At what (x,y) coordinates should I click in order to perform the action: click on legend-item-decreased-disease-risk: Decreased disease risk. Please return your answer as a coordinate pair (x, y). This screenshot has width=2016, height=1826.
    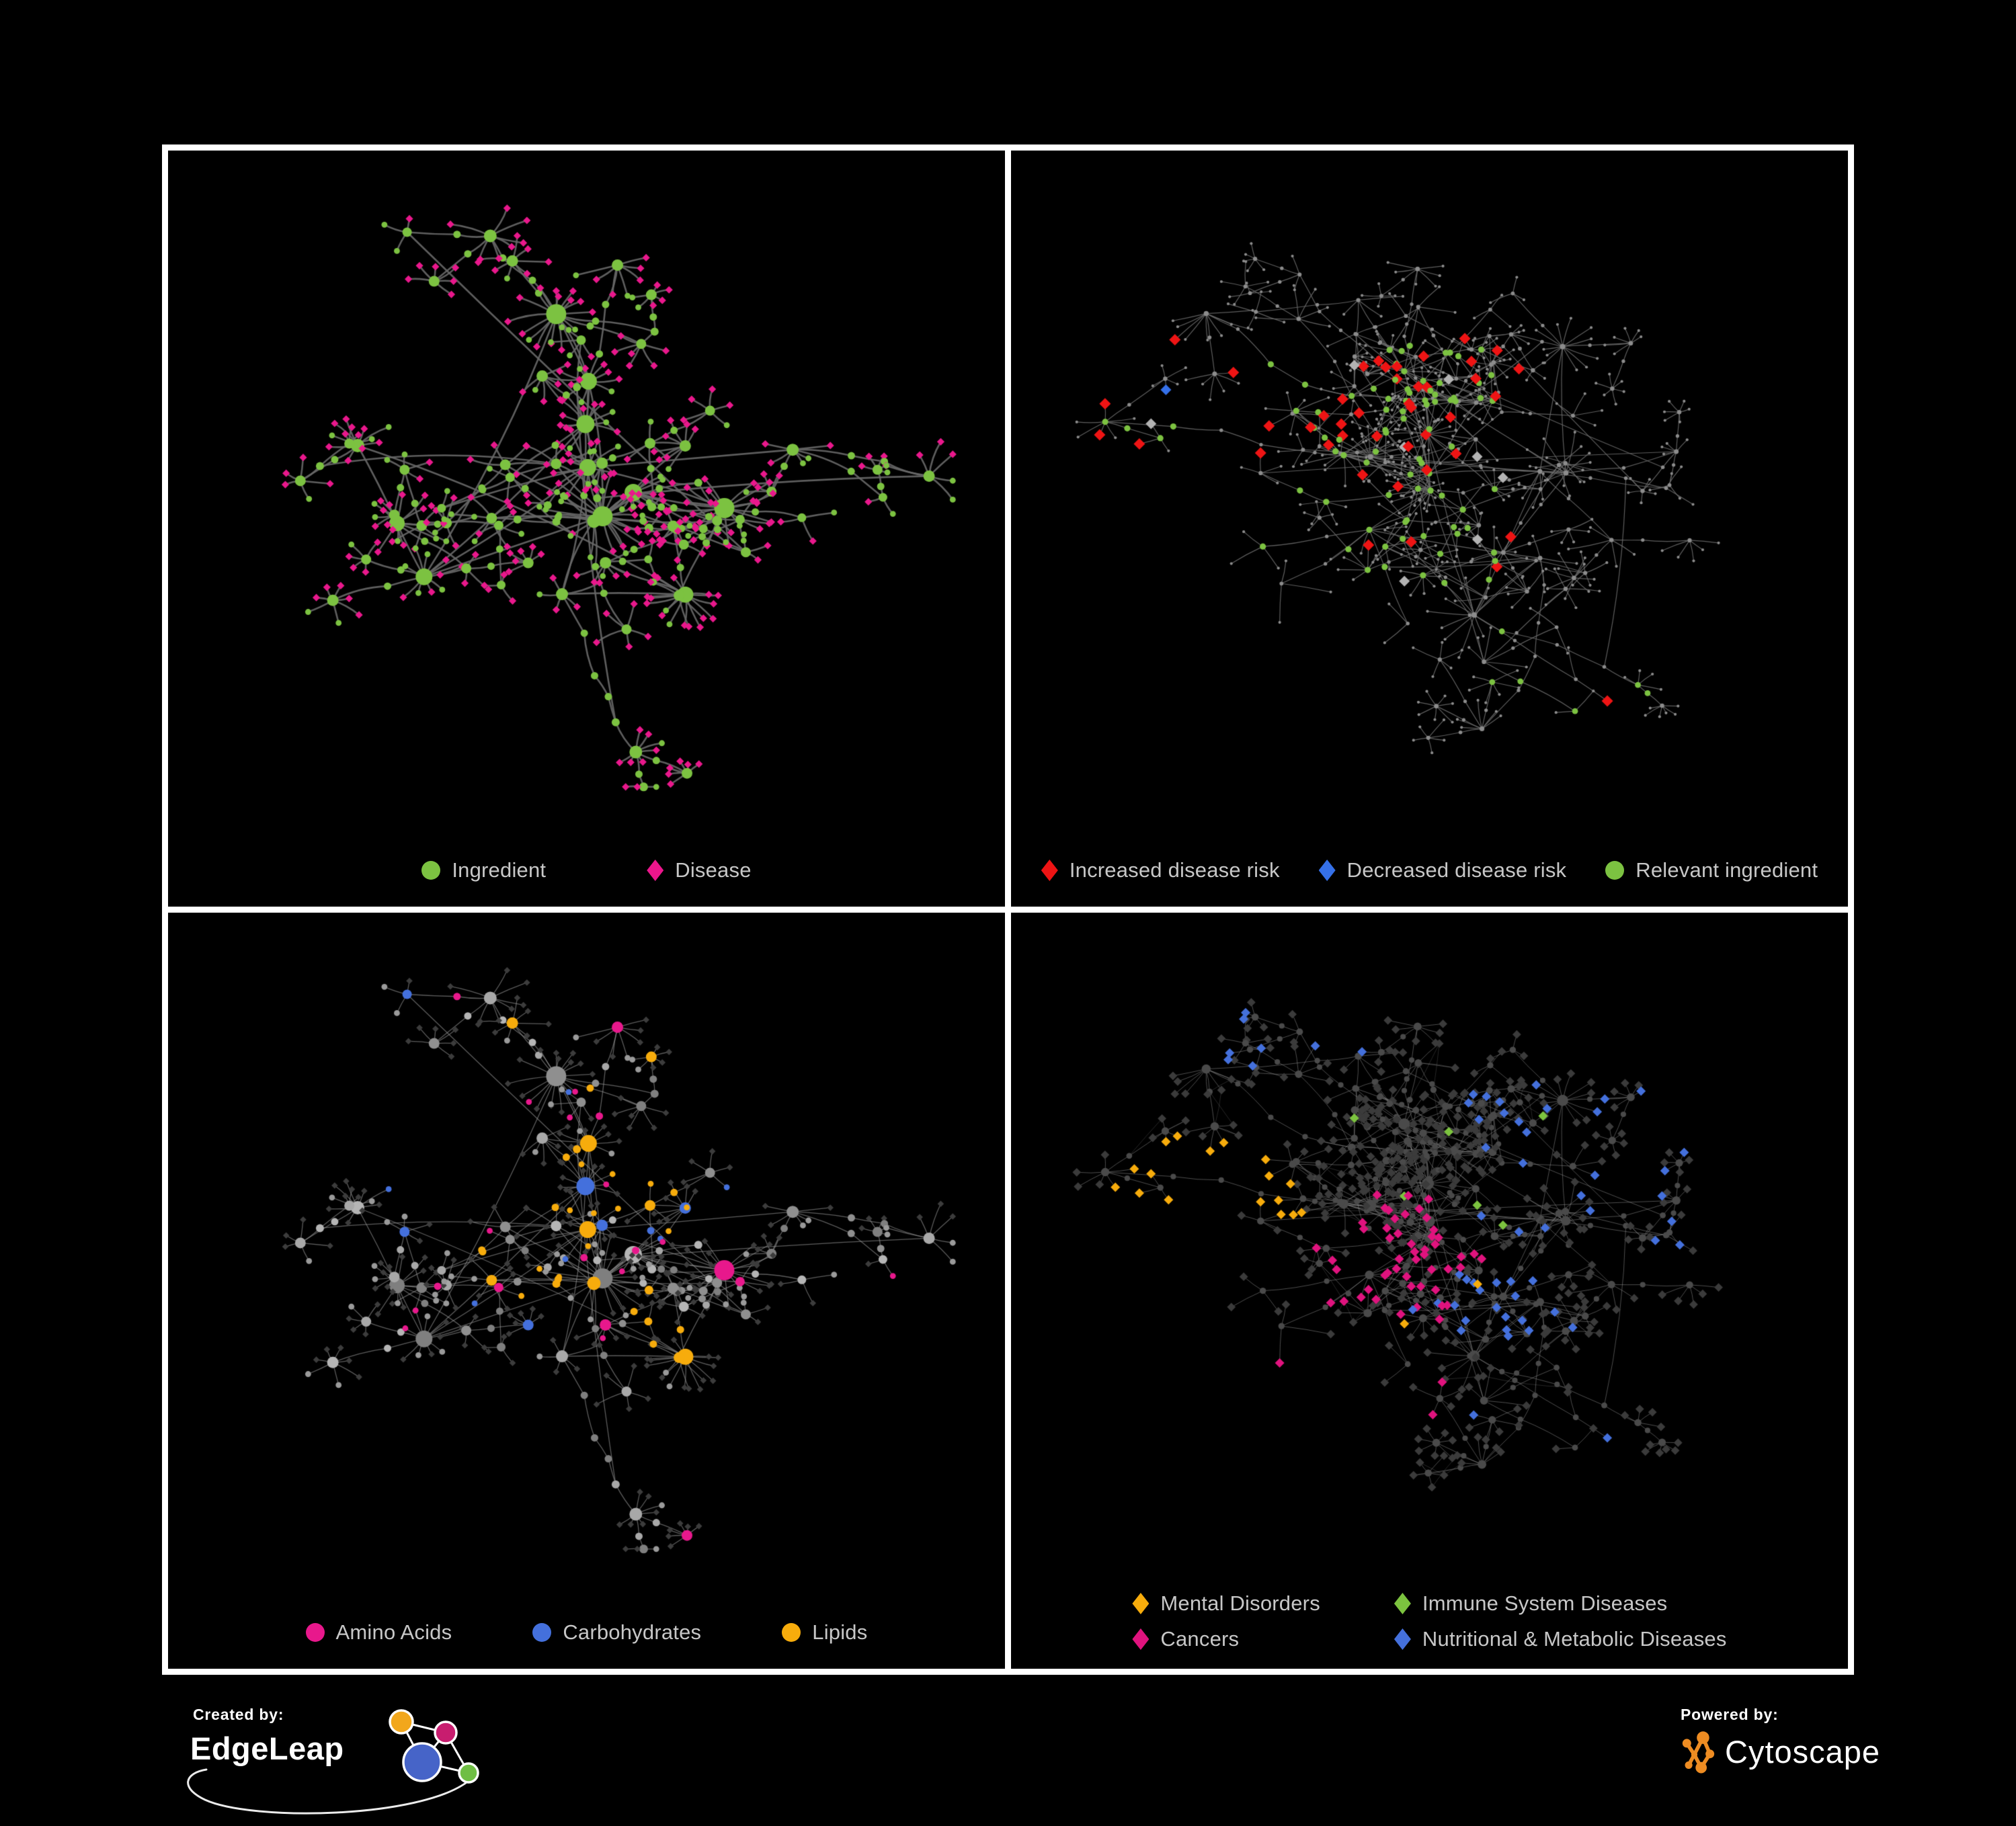
    Looking at the image, I should click on (1442, 870).